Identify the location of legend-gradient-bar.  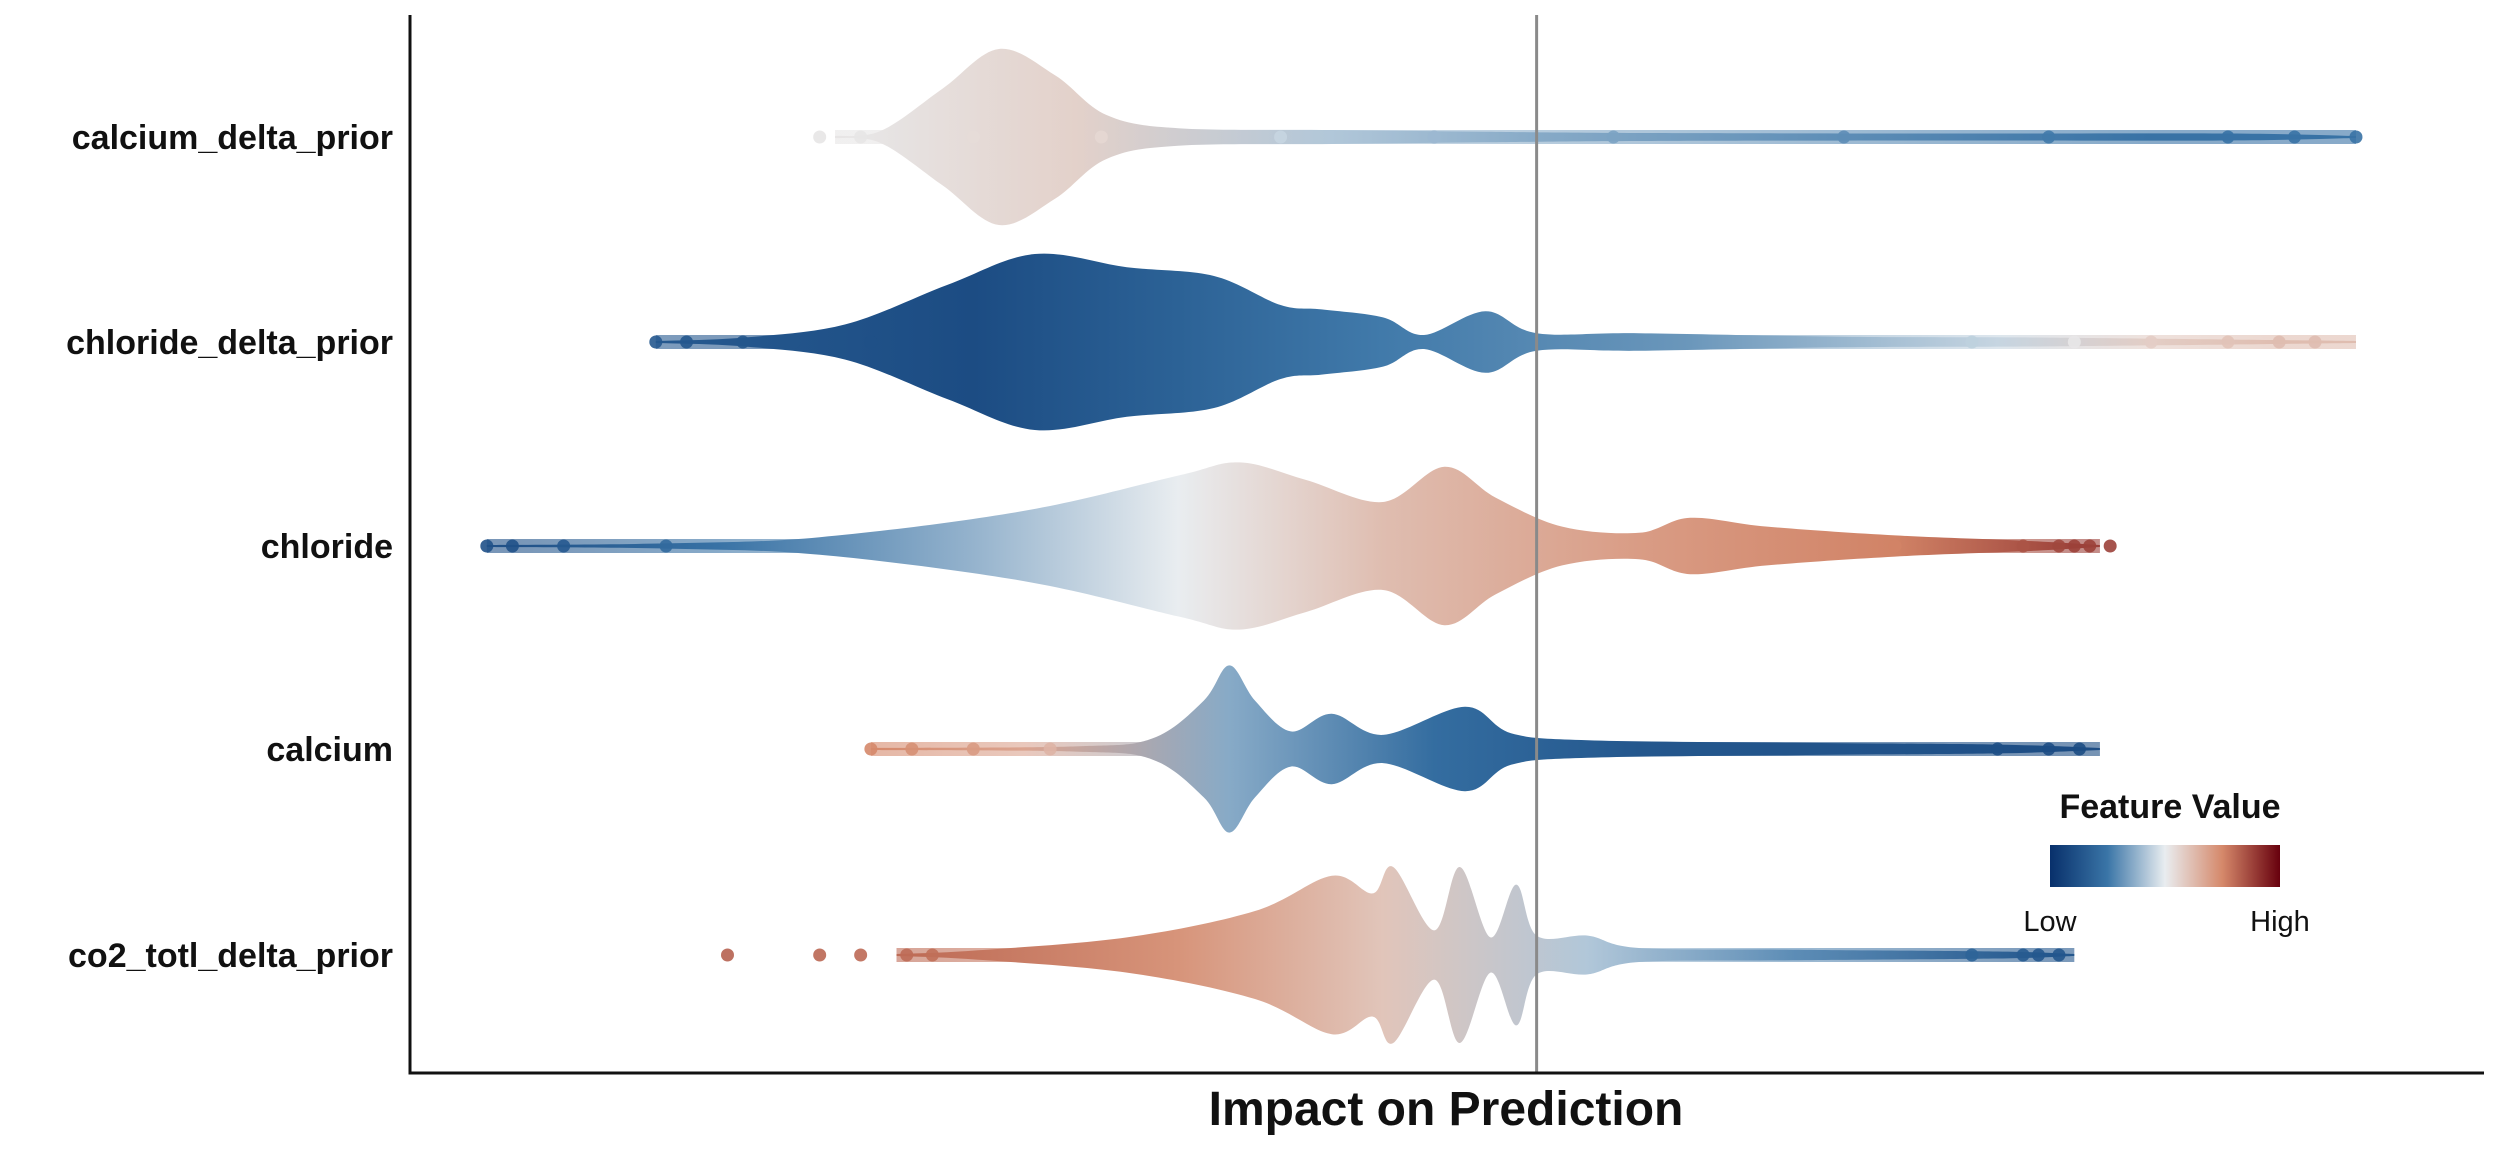
(2165, 866).